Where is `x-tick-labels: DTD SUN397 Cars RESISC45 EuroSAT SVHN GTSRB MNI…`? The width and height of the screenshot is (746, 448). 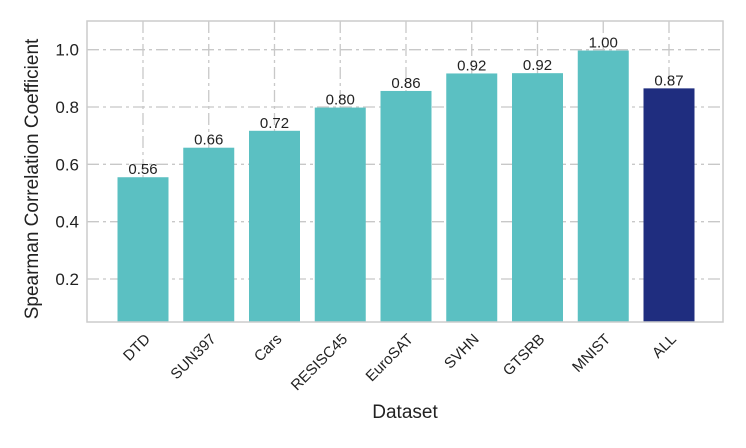 x-tick-labels: DTD SUN397 Cars RESISC45 EuroSAT SVHN GTSRB MNI… is located at coordinates (400, 362).